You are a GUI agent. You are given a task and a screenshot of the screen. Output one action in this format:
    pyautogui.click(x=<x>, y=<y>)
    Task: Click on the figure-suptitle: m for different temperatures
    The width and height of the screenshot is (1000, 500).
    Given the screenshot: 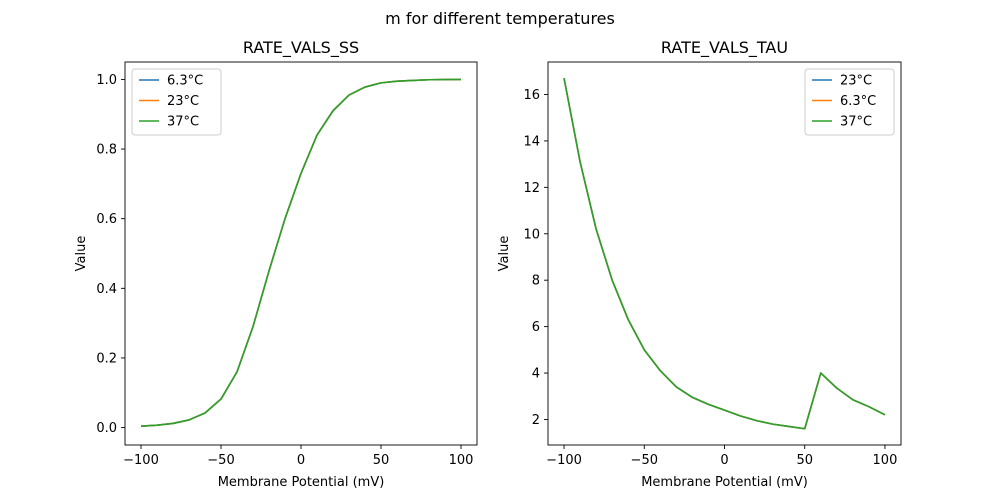 What is the action you would take?
    pyautogui.click(x=500, y=18)
    